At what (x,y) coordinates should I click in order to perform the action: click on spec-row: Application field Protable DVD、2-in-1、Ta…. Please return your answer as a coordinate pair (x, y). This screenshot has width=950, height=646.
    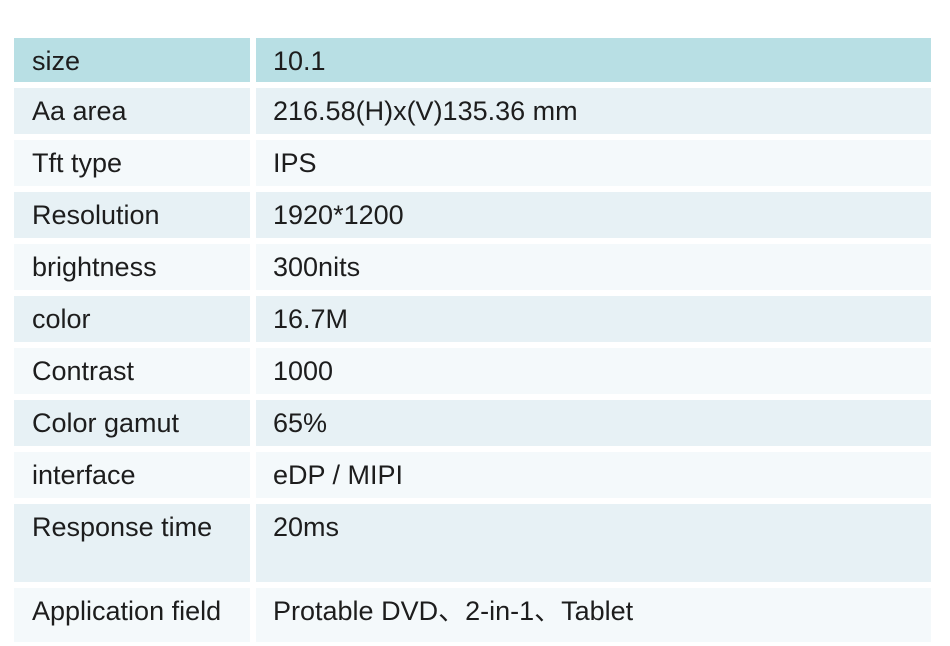
    Looking at the image, I should click on (472, 615).